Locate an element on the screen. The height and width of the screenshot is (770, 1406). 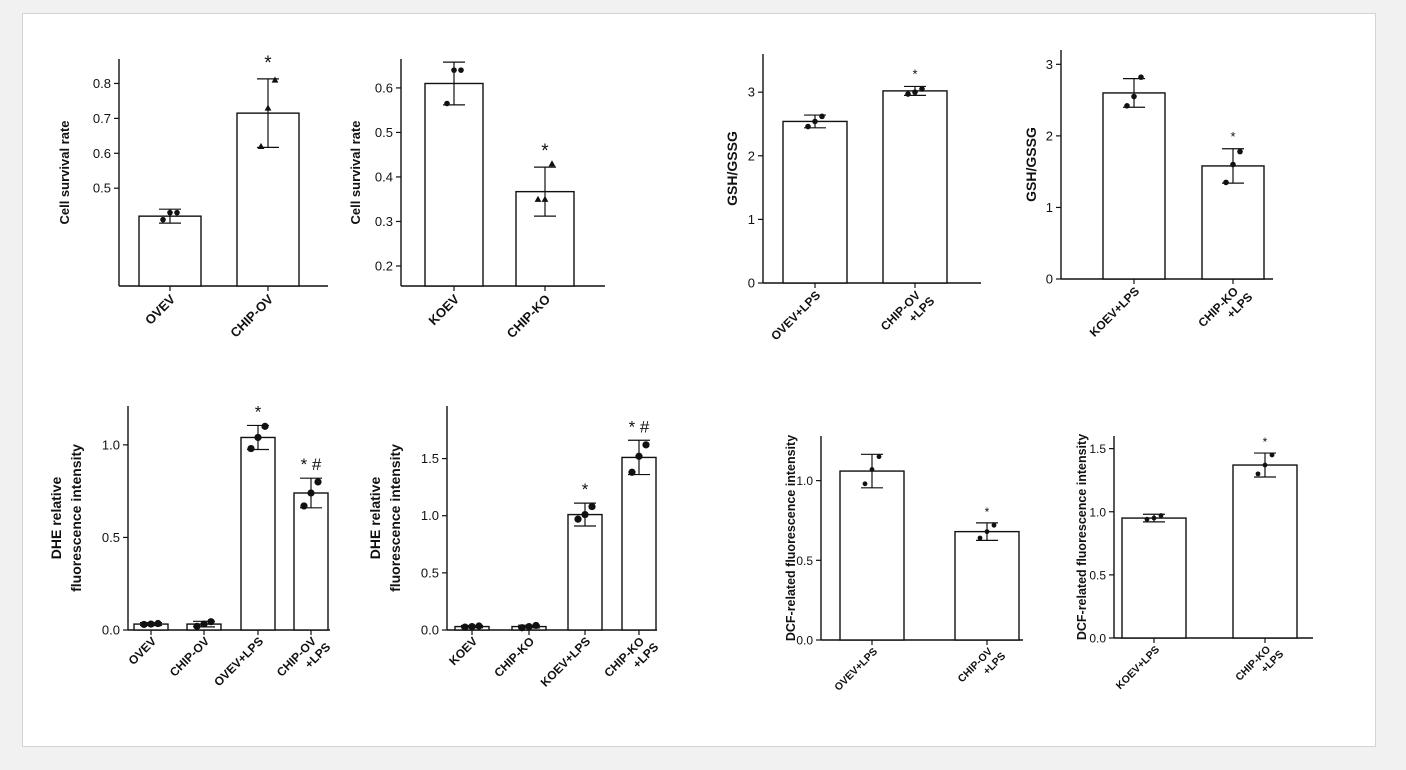
y-tick-label: 3 is located at coordinates (751, 92).